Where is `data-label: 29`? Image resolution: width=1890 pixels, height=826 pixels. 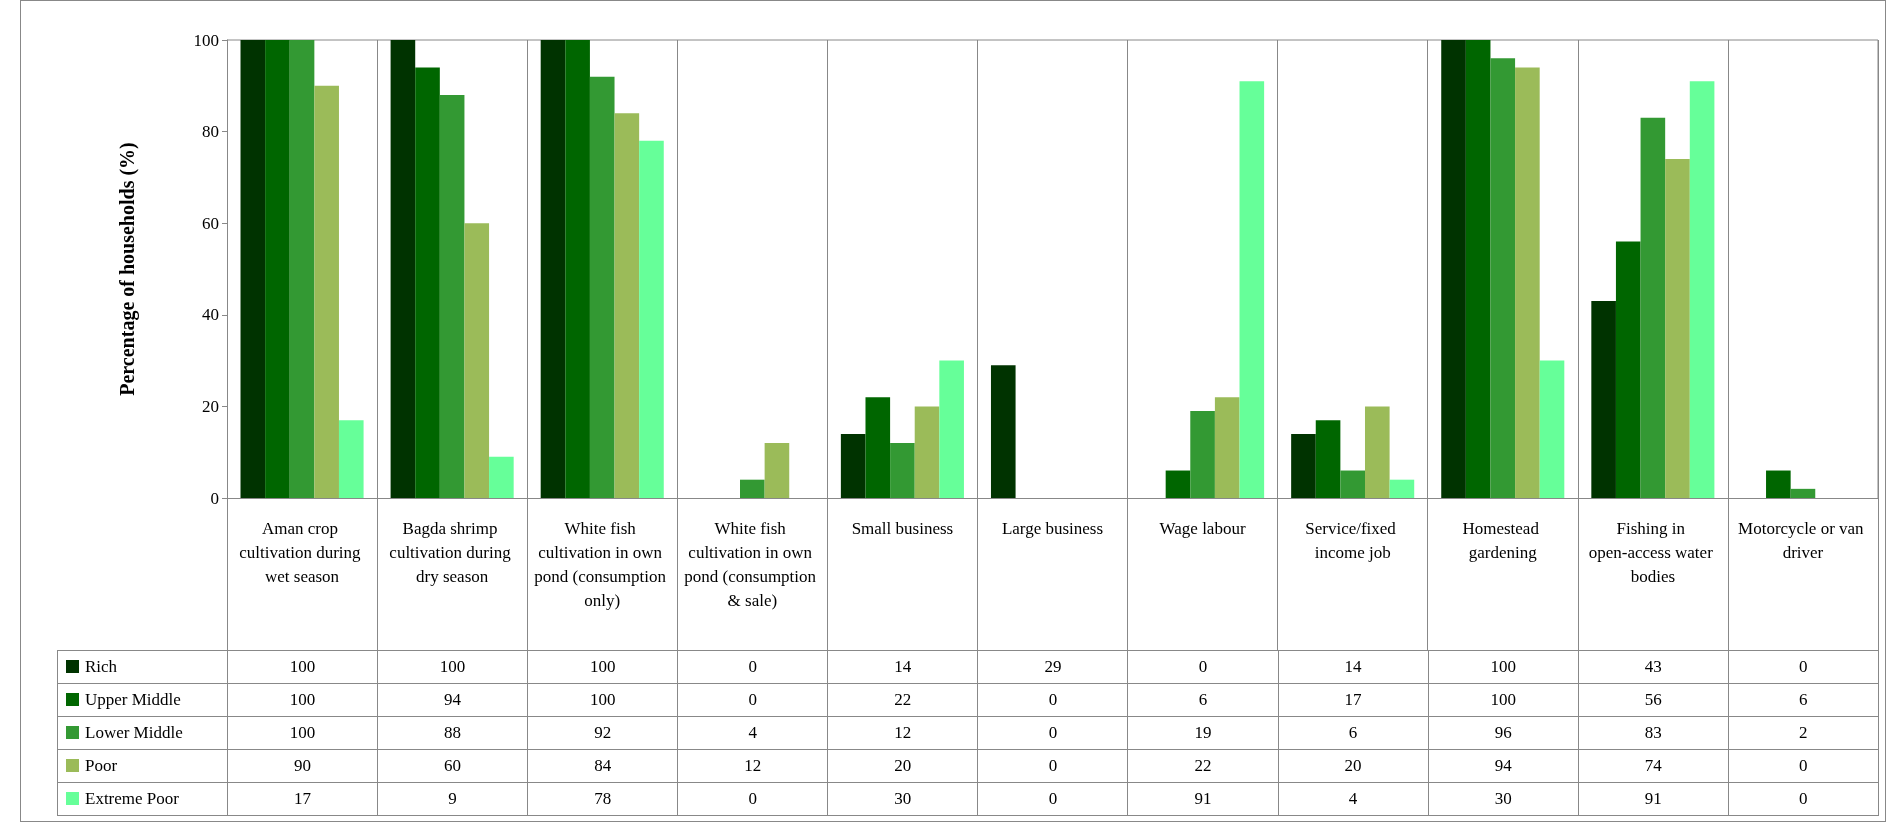 data-label: 29 is located at coordinates (1052, 667).